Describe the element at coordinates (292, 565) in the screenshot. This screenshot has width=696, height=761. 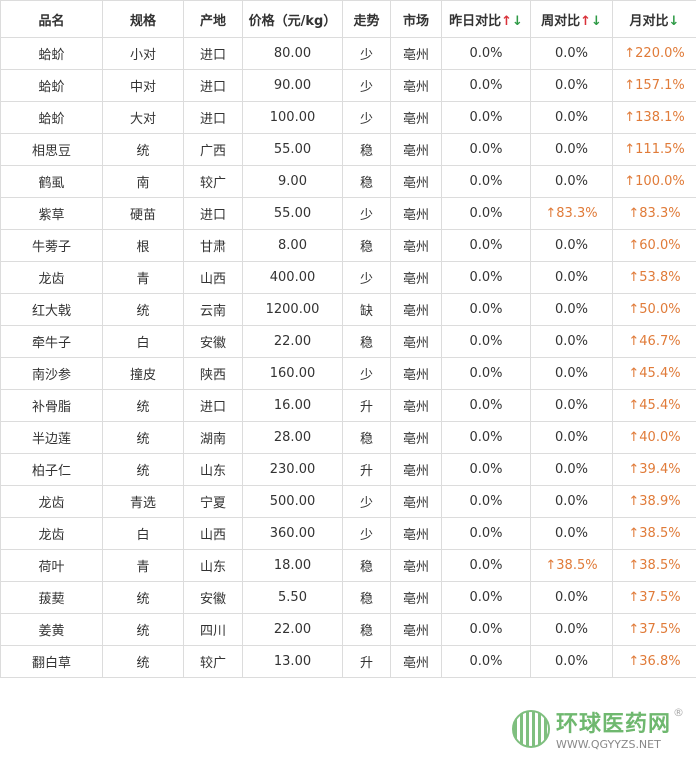
I see `cell-price: 18.00` at that location.